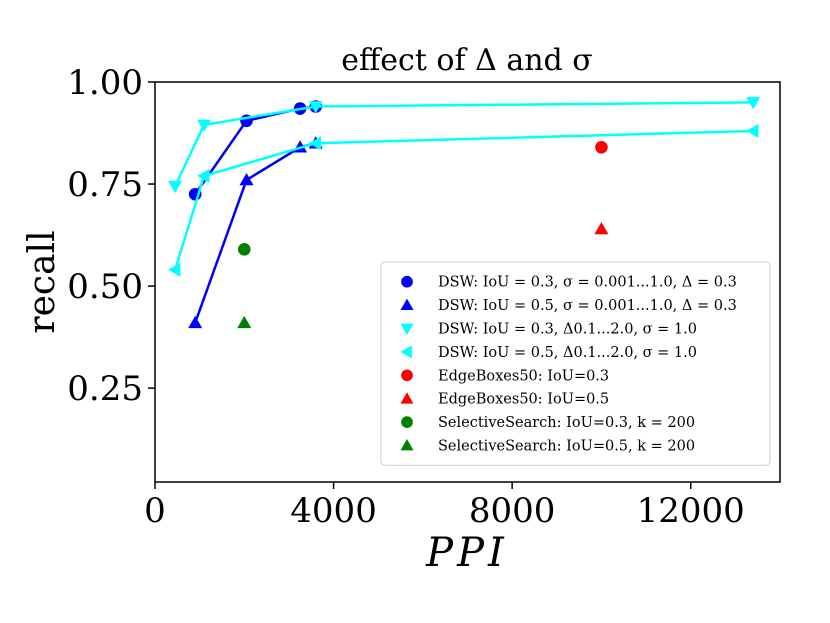 This screenshot has width=830, height=623. I want to click on legend-entry: DSW: IoU = 0.5, σ = 0.001...1.0, Δ = 0.3, so click(587, 306).